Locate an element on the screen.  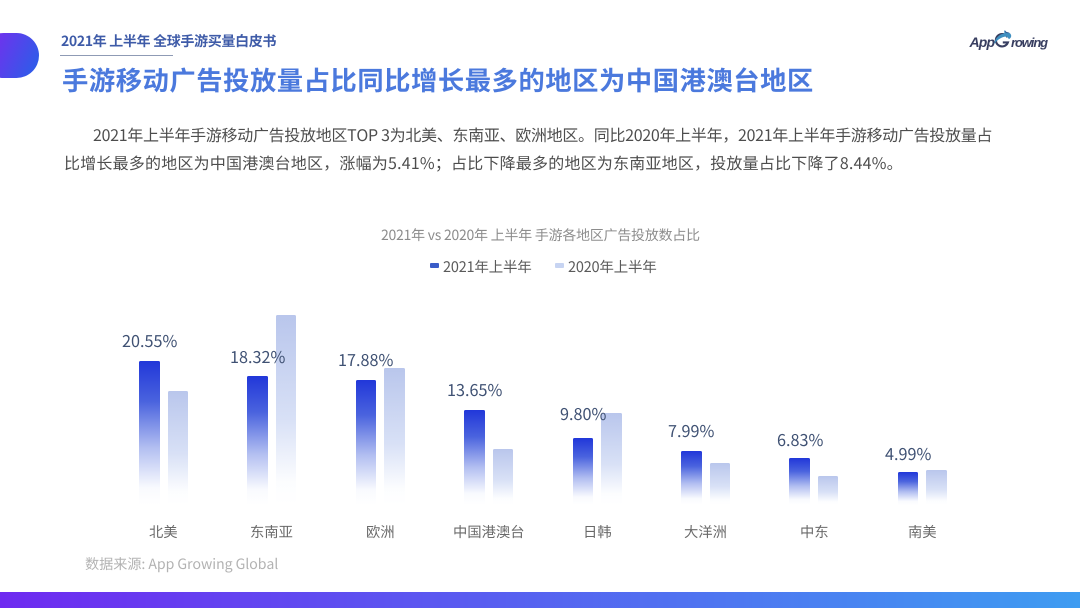
svg-text: App is located at coordinates (982, 42).